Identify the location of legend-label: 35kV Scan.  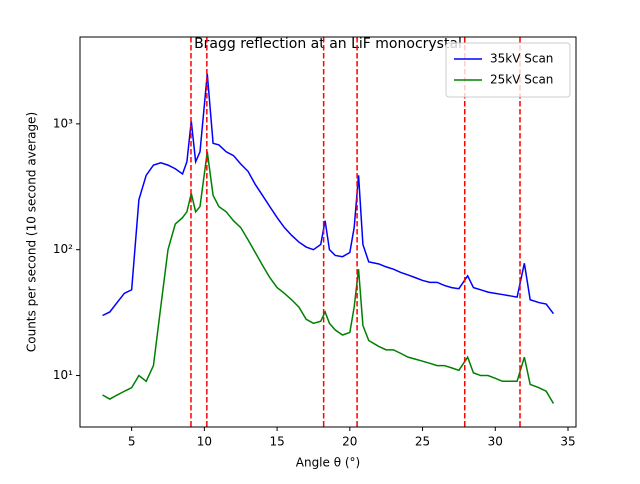
(521, 59).